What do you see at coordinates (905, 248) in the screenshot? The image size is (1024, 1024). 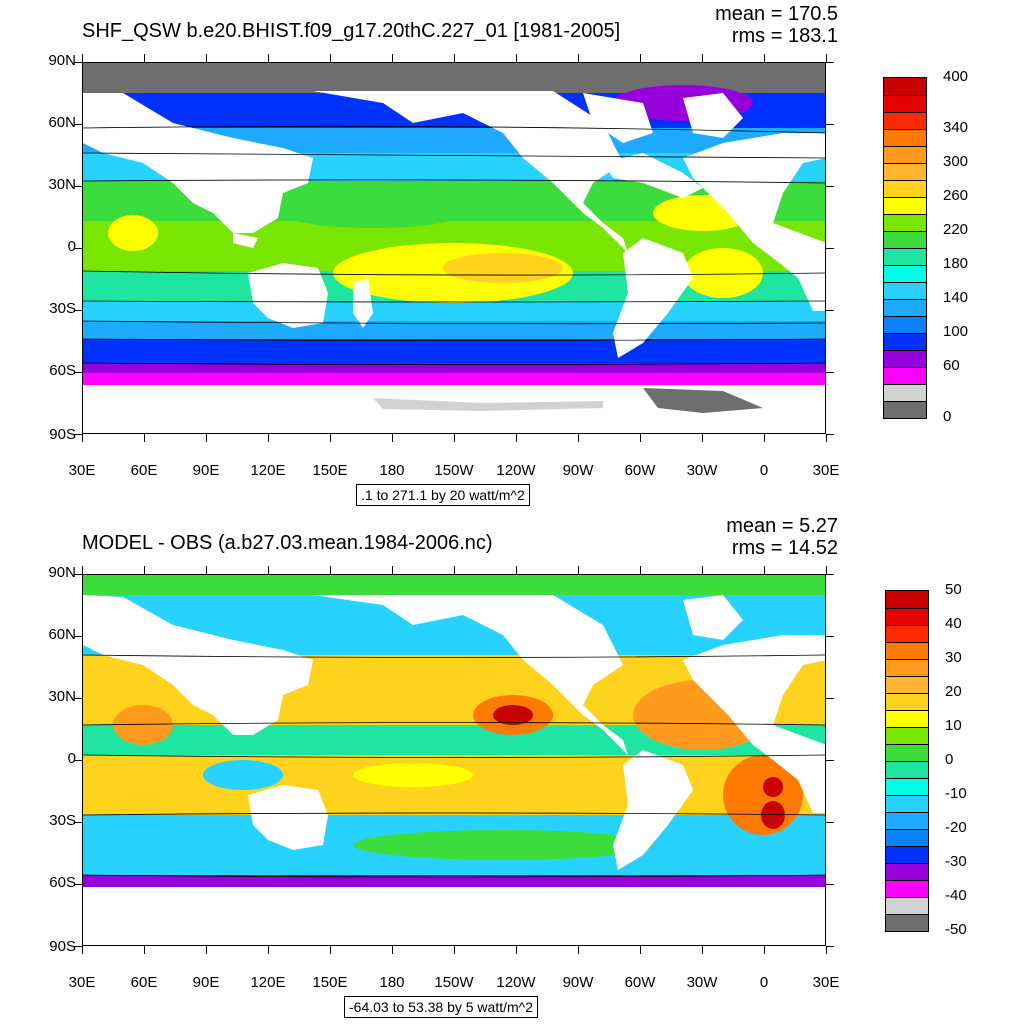 I see `colorbar` at bounding box center [905, 248].